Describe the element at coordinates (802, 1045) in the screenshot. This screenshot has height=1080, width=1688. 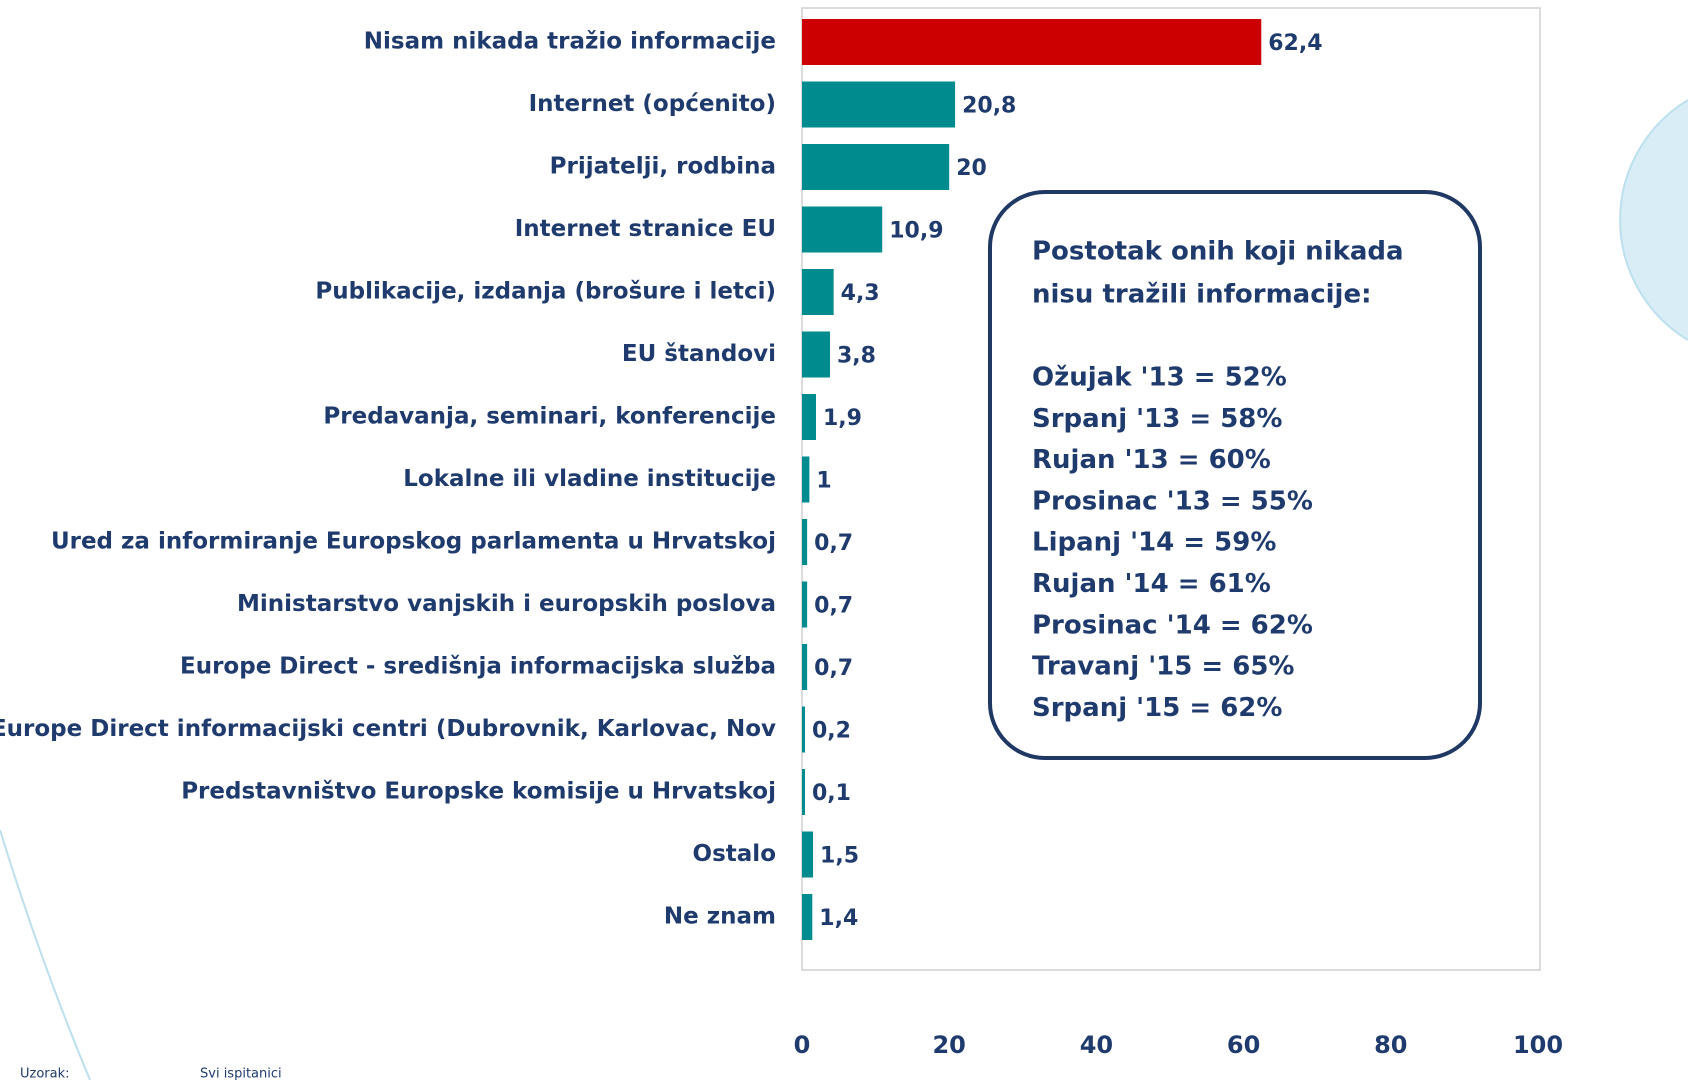
I see `x-tick-label: 0` at that location.